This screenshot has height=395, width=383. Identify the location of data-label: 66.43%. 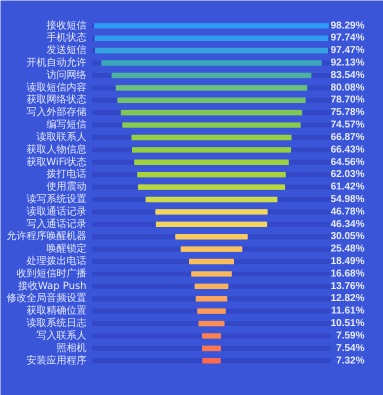
(347, 150).